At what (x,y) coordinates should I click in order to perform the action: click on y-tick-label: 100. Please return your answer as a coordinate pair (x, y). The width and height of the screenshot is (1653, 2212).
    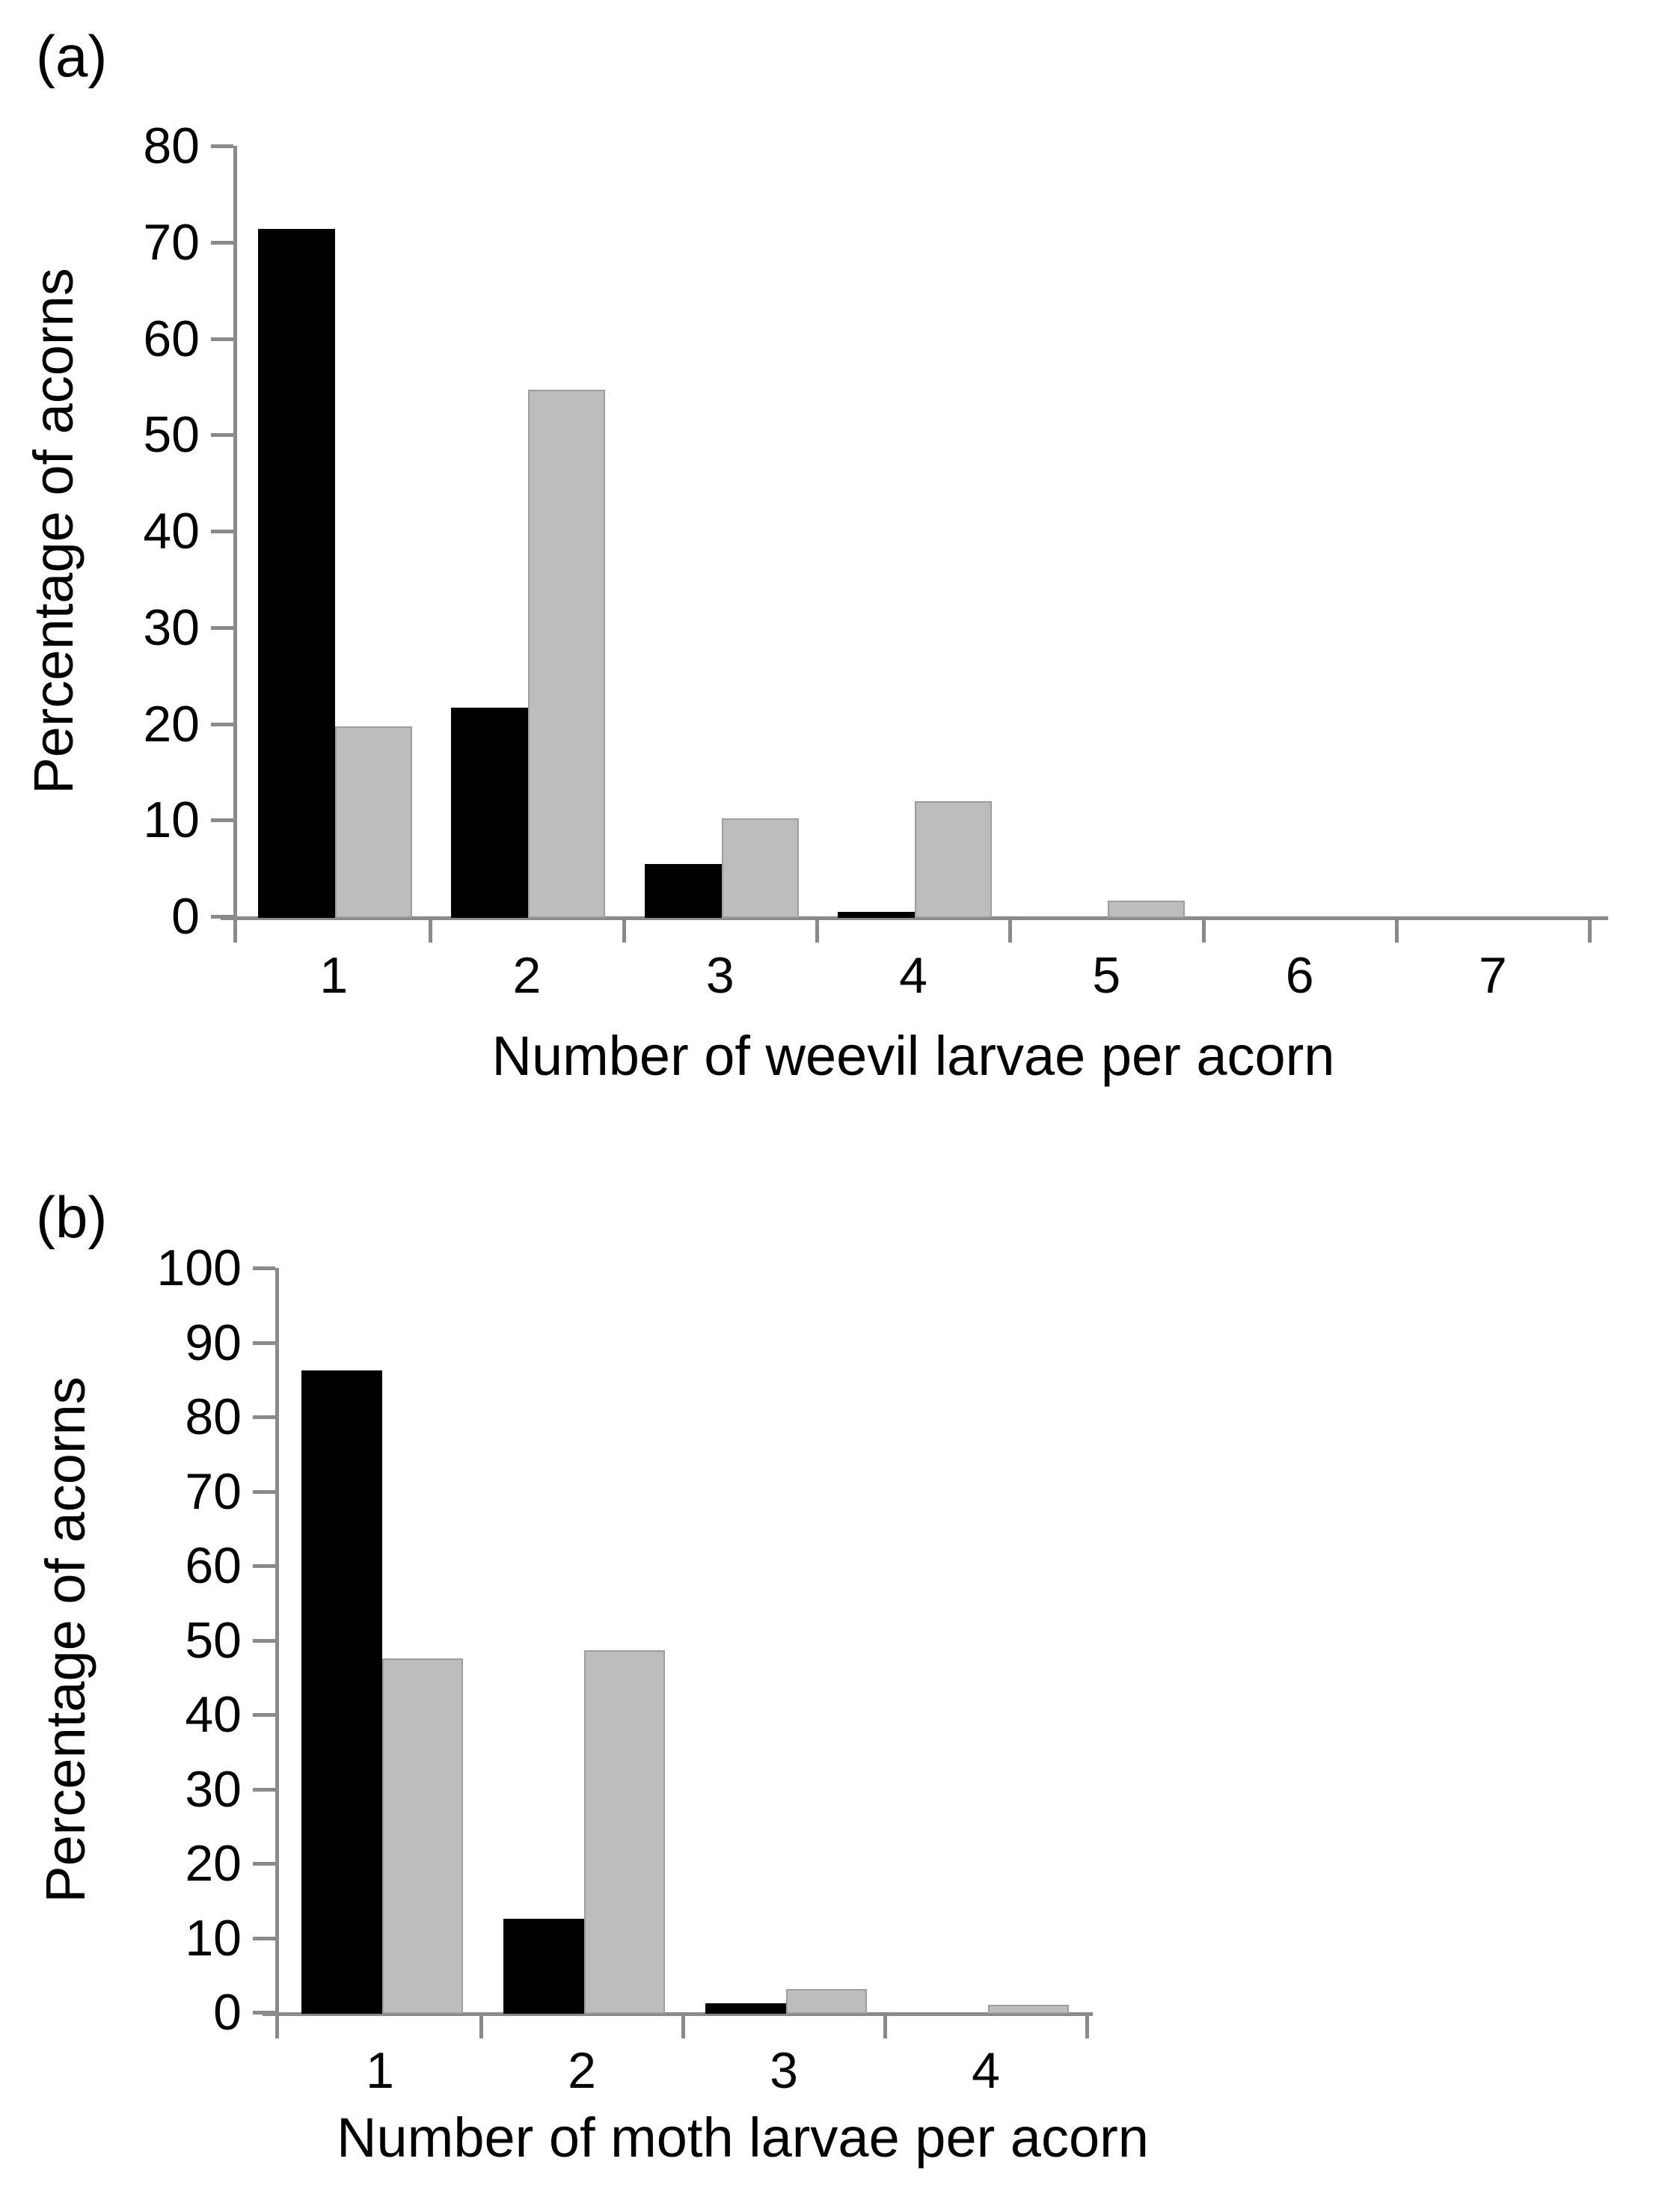
    Looking at the image, I should click on (199, 1268).